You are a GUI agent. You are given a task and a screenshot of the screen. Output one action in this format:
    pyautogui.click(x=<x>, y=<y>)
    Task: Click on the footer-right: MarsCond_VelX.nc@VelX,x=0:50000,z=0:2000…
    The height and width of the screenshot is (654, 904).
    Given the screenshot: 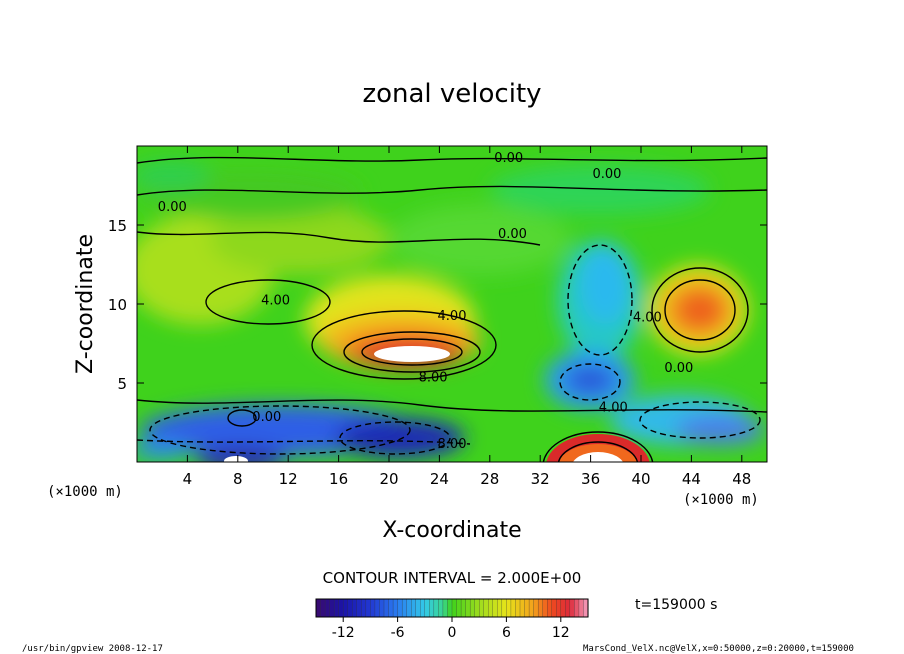 What is the action you would take?
    pyautogui.click(x=718, y=649)
    